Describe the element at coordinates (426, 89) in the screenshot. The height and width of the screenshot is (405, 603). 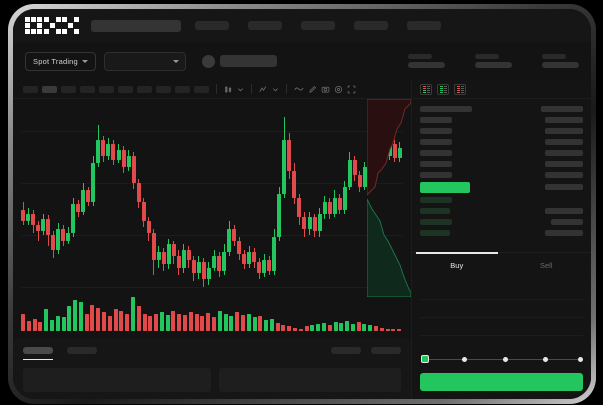
I see `orderbook-both-icon` at that location.